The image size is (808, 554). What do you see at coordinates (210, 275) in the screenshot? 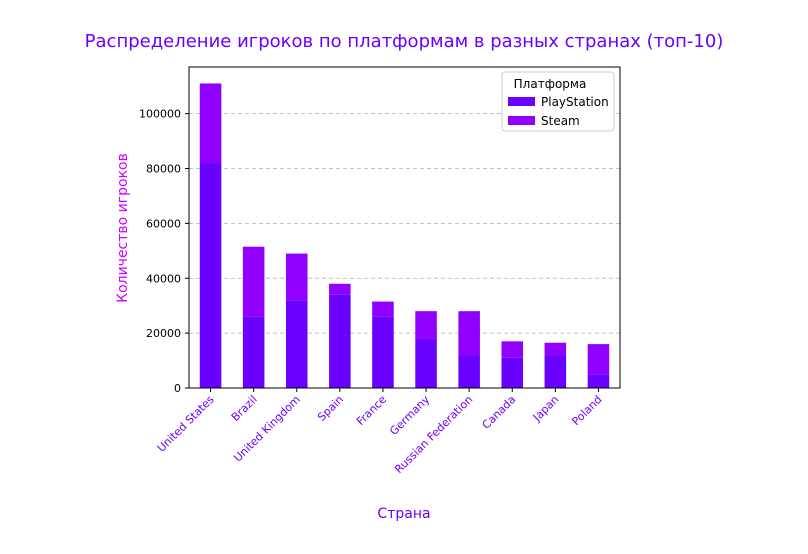
I see `bar-playstation-united-states` at bounding box center [210, 275].